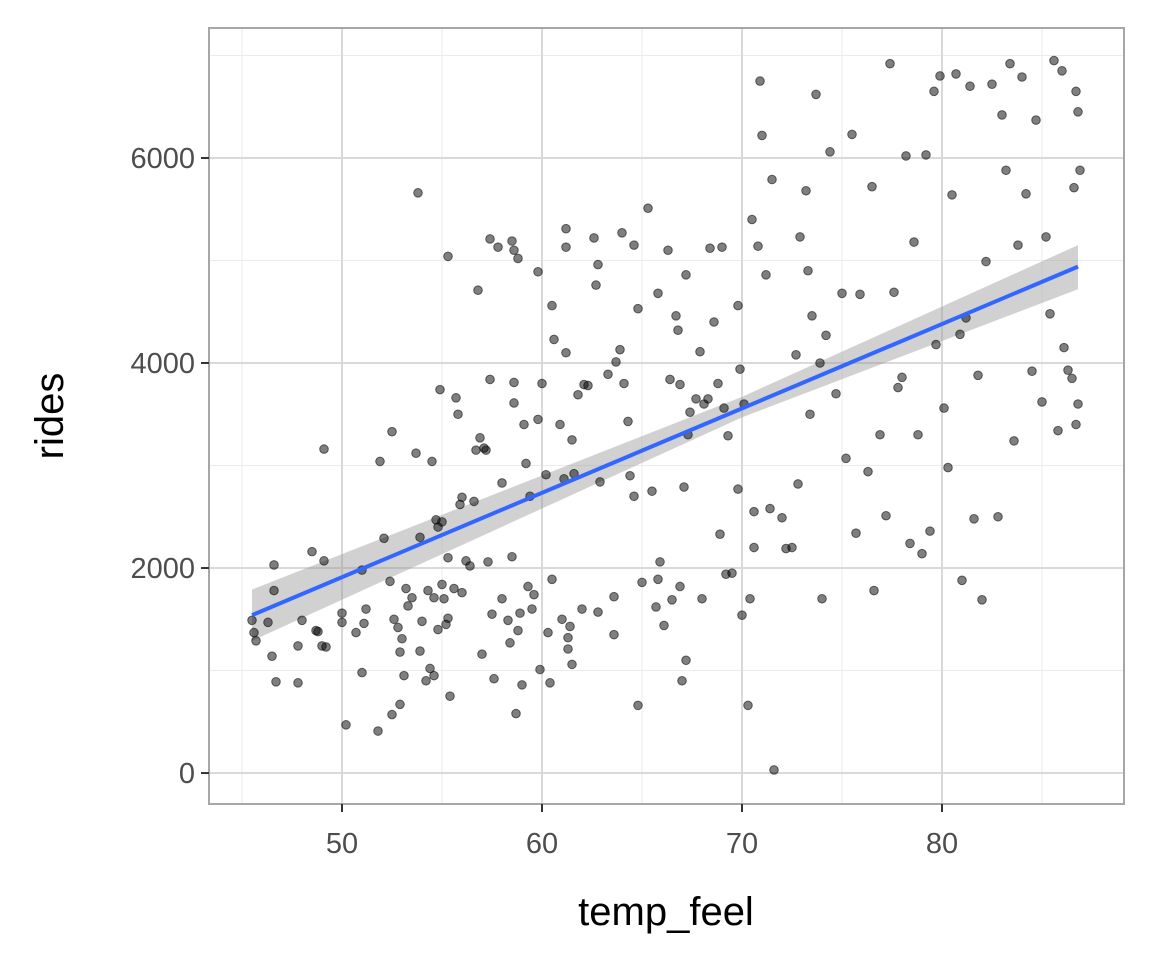 Image resolution: width=1152 pixels, height=960 pixels. What do you see at coordinates (169, 466) in the screenshot?
I see `y-axis: 0 2000 4000 6000` at bounding box center [169, 466].